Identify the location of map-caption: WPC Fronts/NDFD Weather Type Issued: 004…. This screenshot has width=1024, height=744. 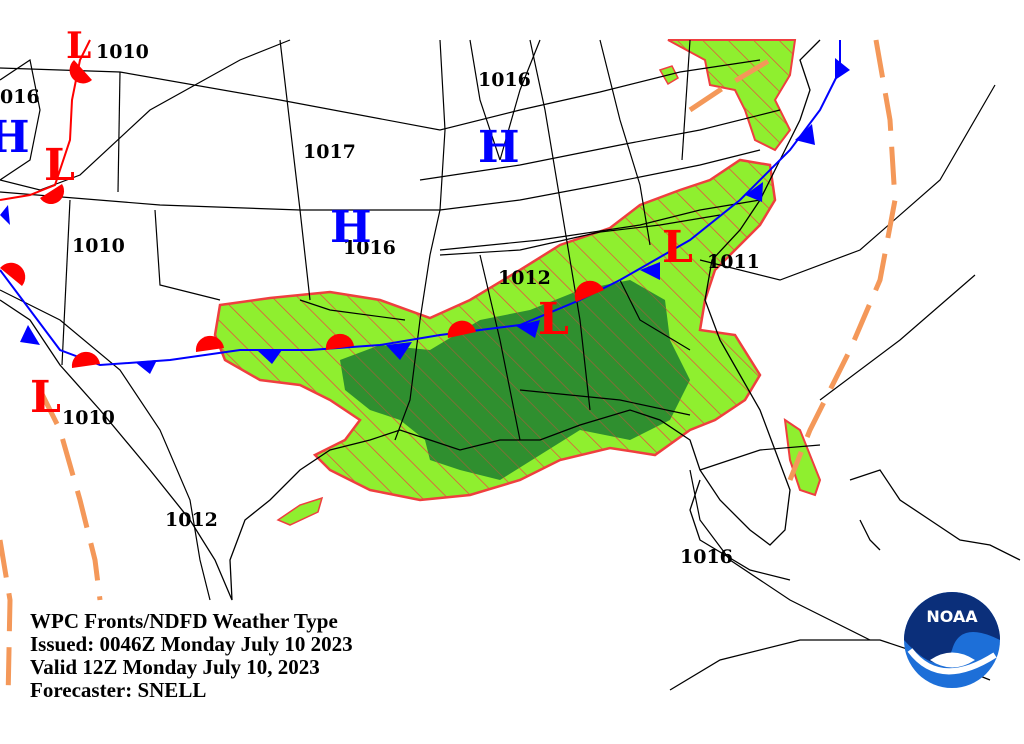
(191, 656).